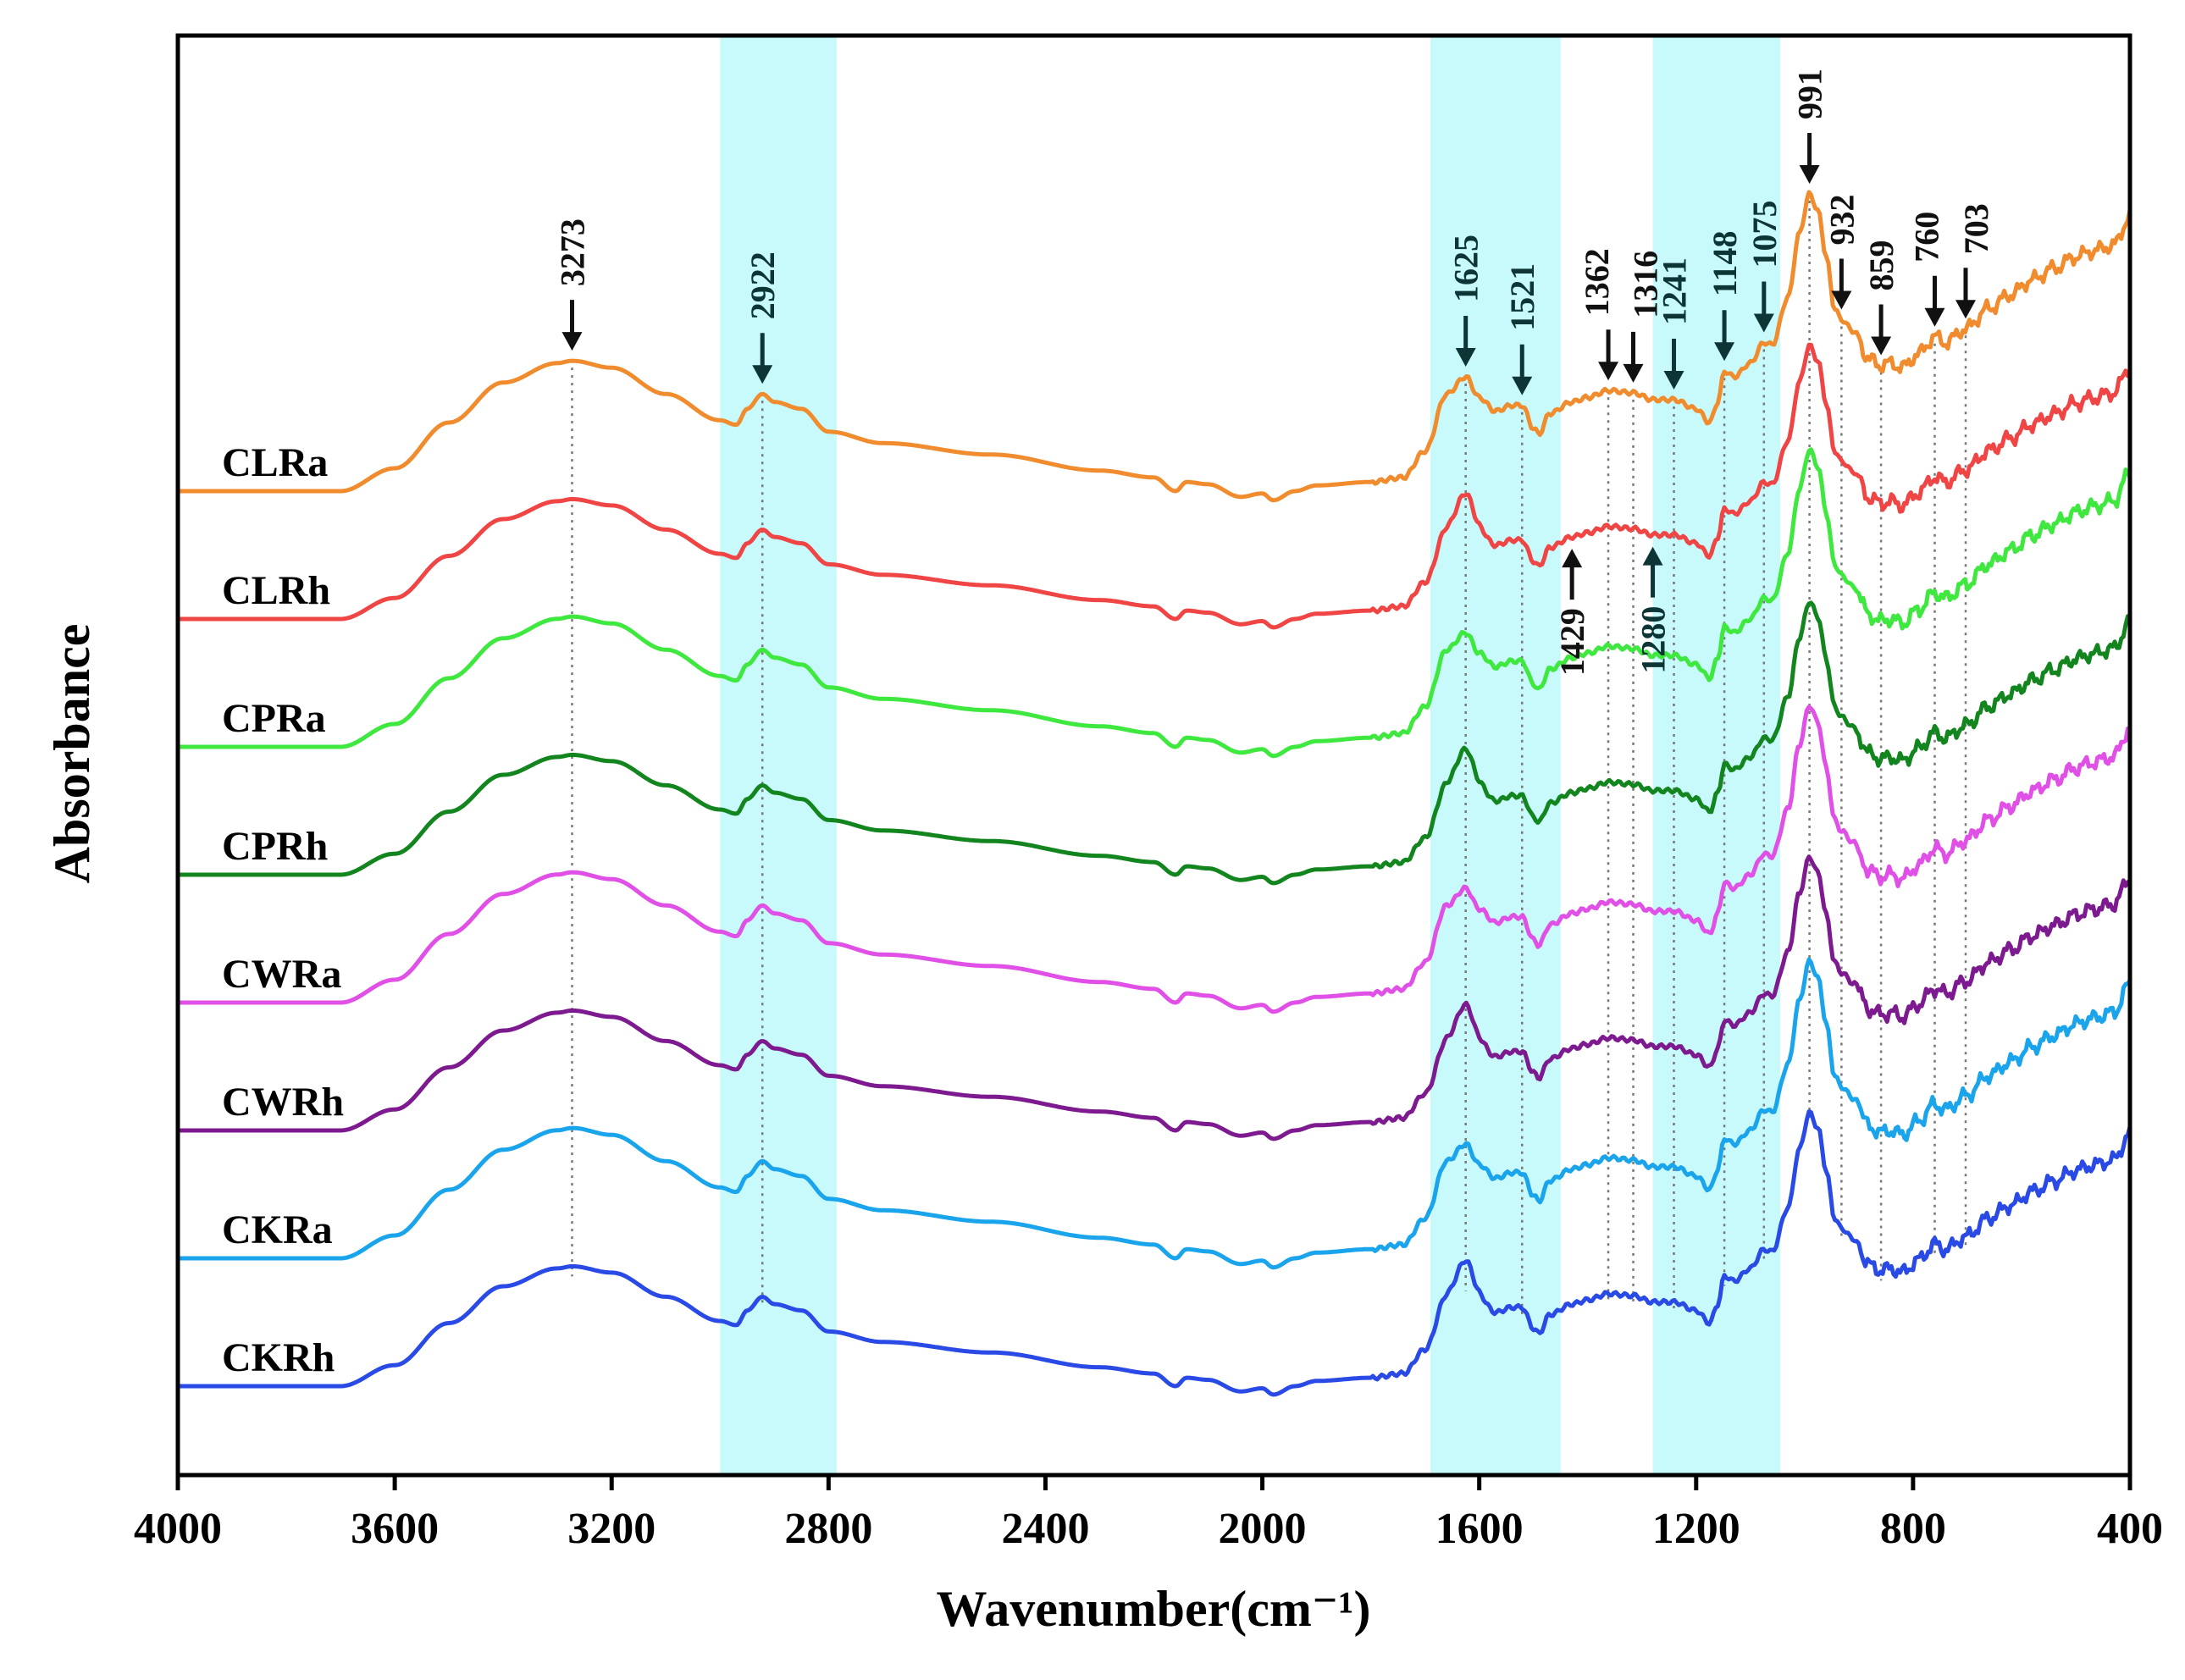  What do you see at coordinates (1522, 297) in the screenshot?
I see `peak-label-1521: 1521` at bounding box center [1522, 297].